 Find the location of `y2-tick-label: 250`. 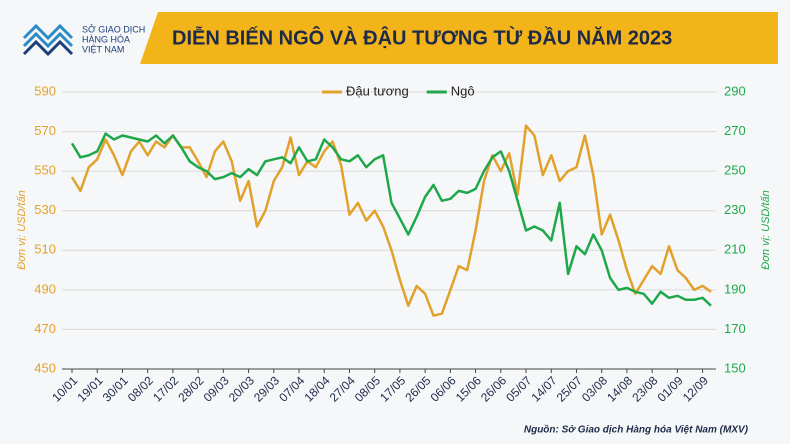

y2-tick-label: 250 is located at coordinates (735, 170).